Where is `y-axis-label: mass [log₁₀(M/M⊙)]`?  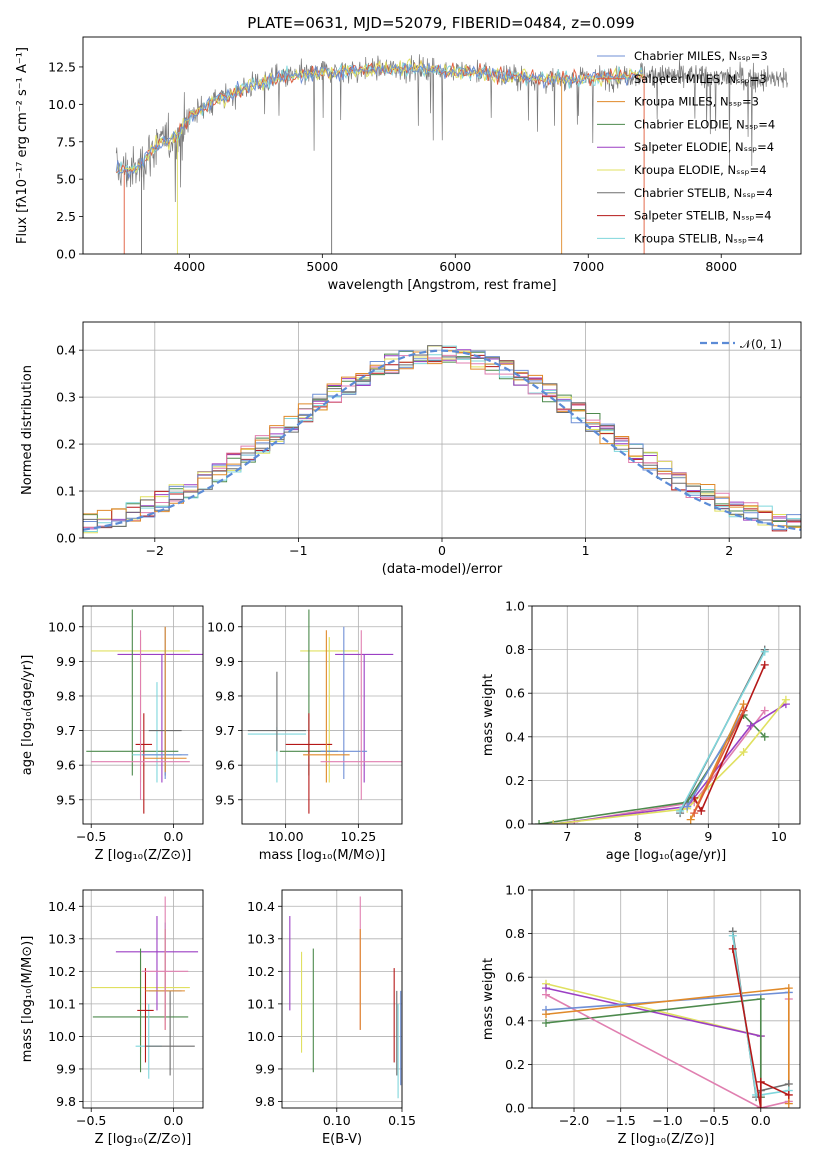
y-axis-label: mass [log₁₀(M/M⊙)] is located at coordinates (27, 999).